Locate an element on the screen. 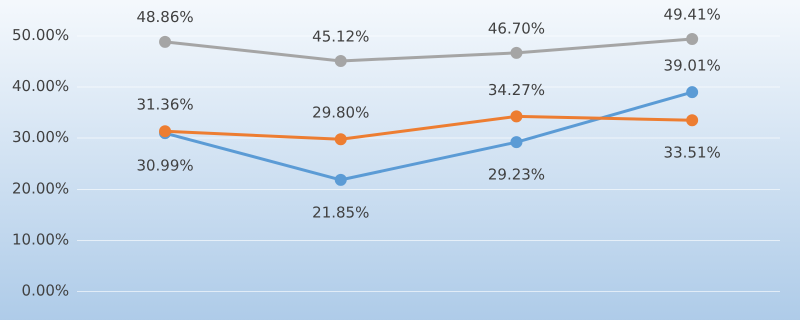  data-label: 46.70% is located at coordinates (517, 28).